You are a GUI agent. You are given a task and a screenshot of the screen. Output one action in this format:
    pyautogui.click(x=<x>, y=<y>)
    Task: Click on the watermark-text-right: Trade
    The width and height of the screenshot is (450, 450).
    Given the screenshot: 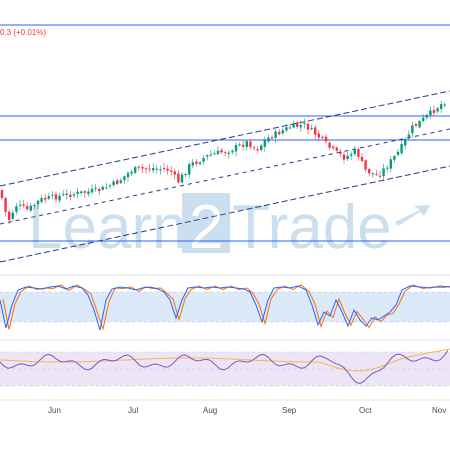 What is the action you would take?
    pyautogui.click(x=312, y=227)
    